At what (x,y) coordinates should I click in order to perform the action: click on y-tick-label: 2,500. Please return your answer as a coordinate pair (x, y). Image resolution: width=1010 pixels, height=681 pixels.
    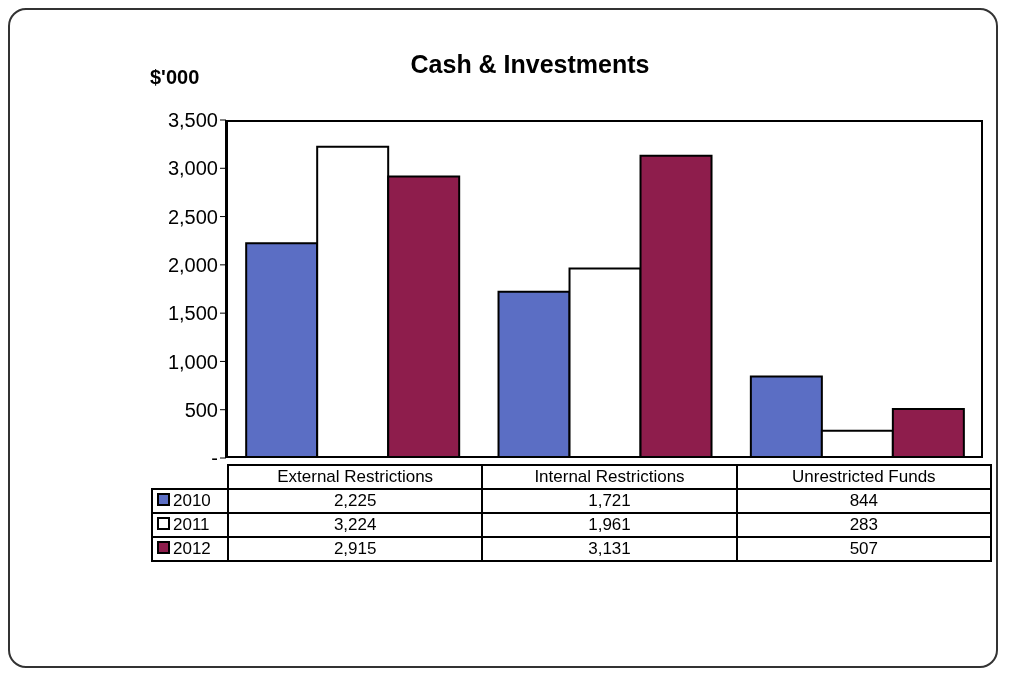
    Looking at the image, I should click on (192, 216).